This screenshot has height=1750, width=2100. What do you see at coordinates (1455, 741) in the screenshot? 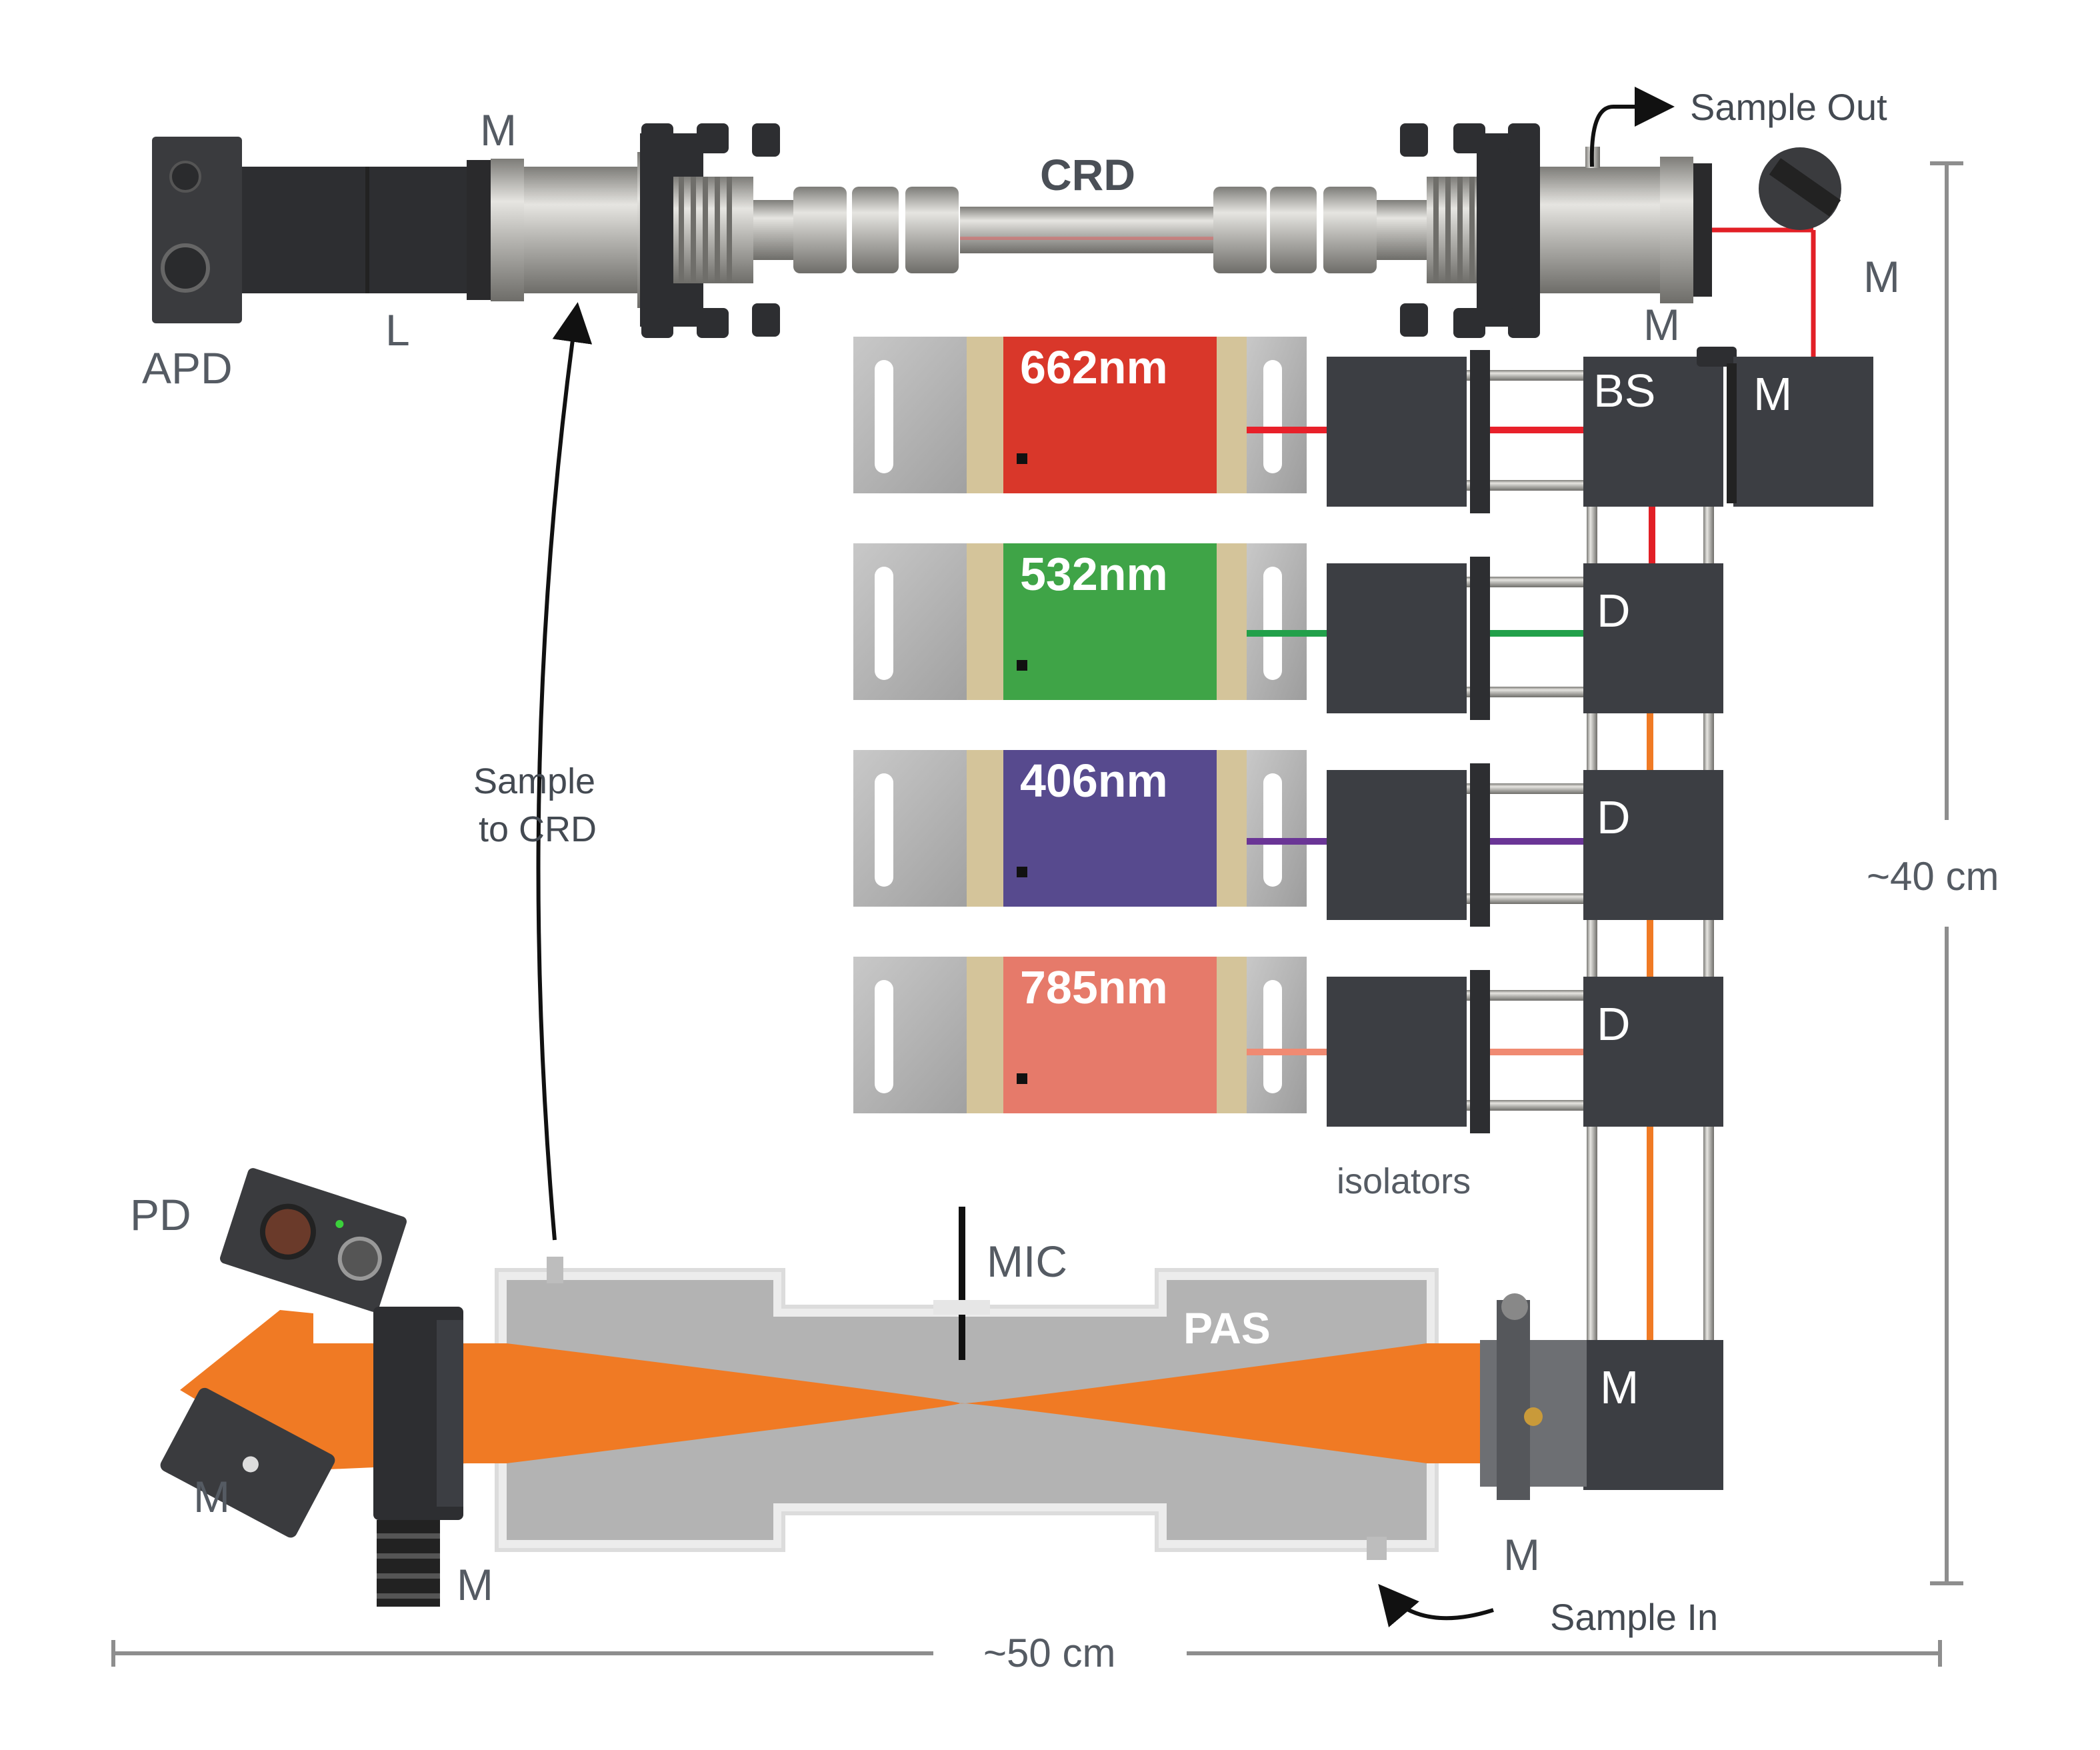
I see `isolators` at bounding box center [1455, 741].